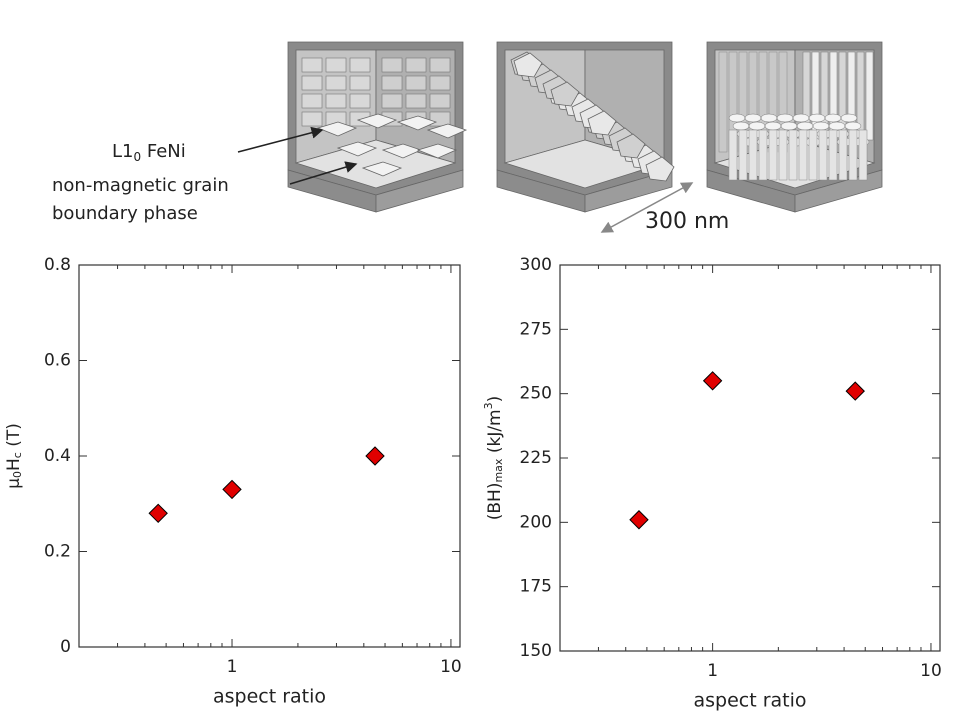 The height and width of the screenshot is (720, 960). Describe the element at coordinates (122, 151) in the screenshot. I see `label-part: L1` at that location.